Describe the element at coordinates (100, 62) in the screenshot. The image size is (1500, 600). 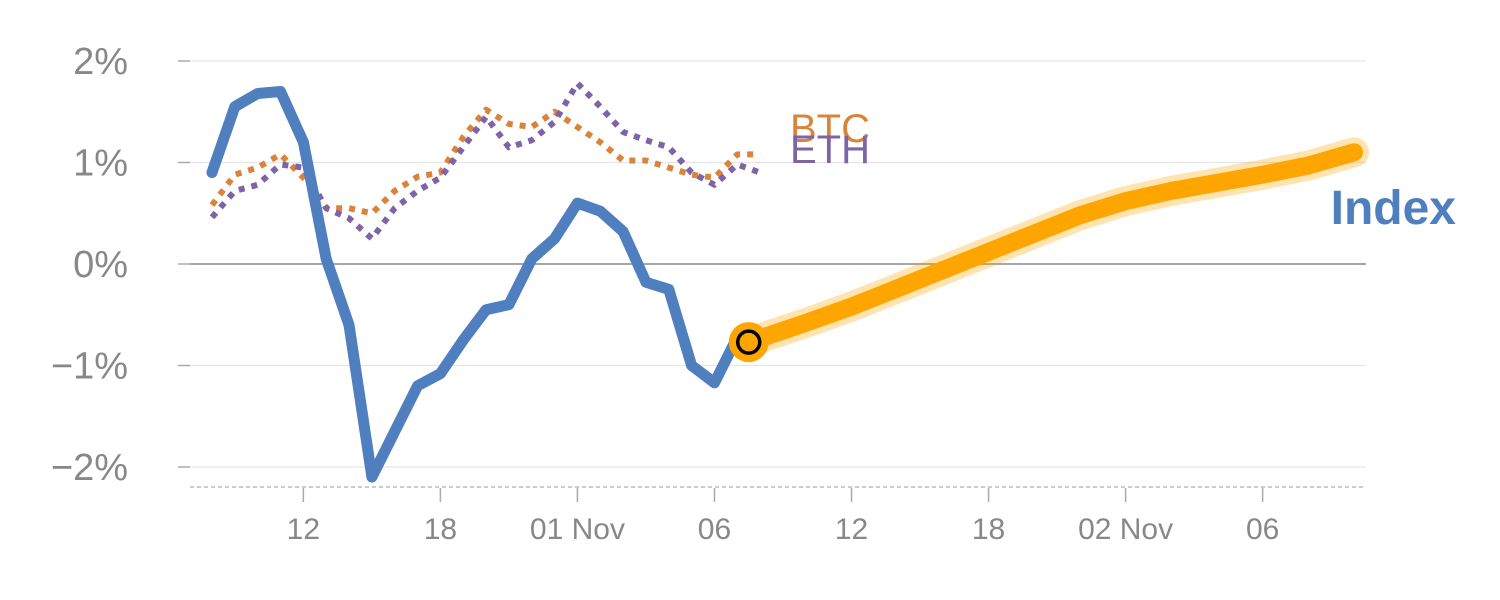
I see `y-tick-label: 2%` at that location.